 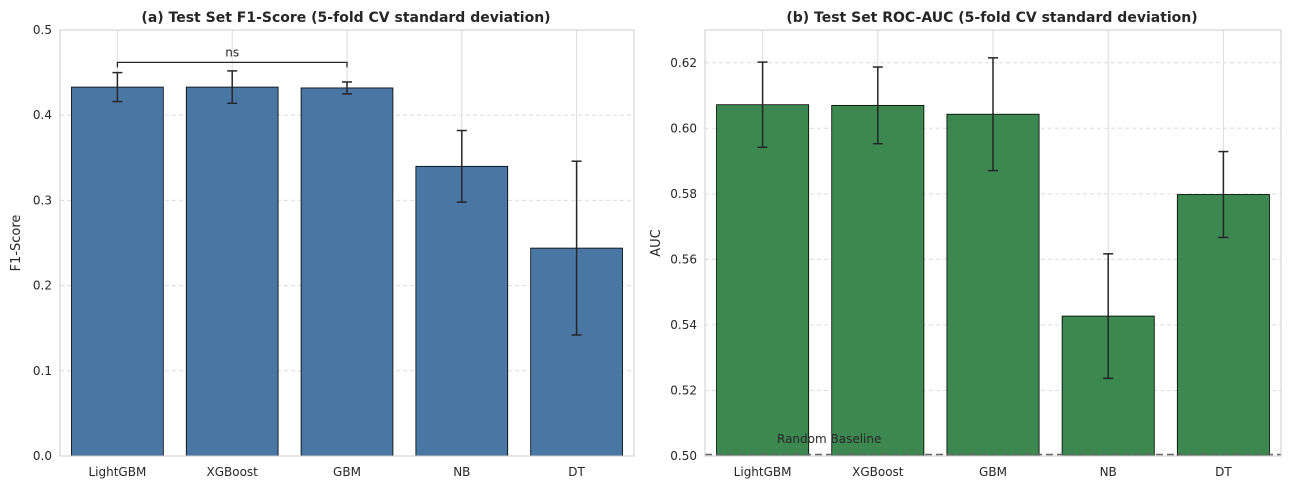 I want to click on x-ticks-auc: LightGBM XGBoost GBM NB DT, so click(x=983, y=472).